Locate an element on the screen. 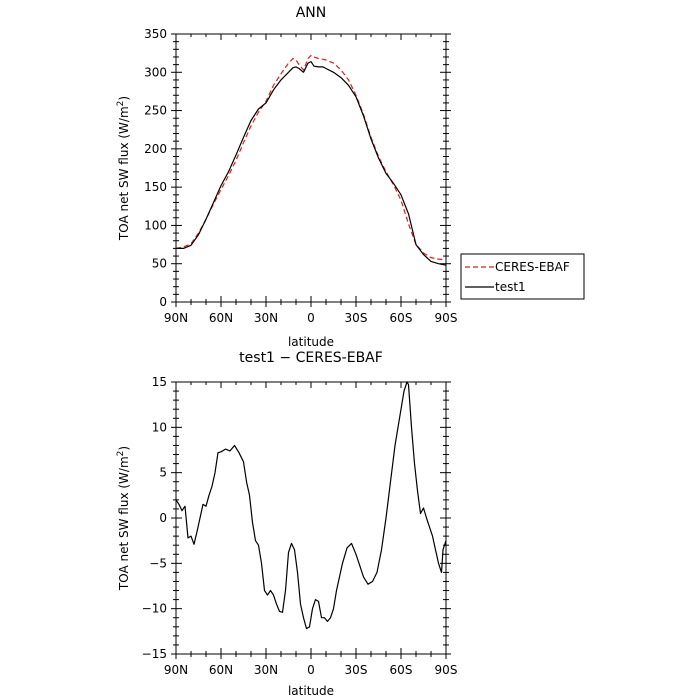  bottom-y-tick-label: 15 is located at coordinates (159, 382).